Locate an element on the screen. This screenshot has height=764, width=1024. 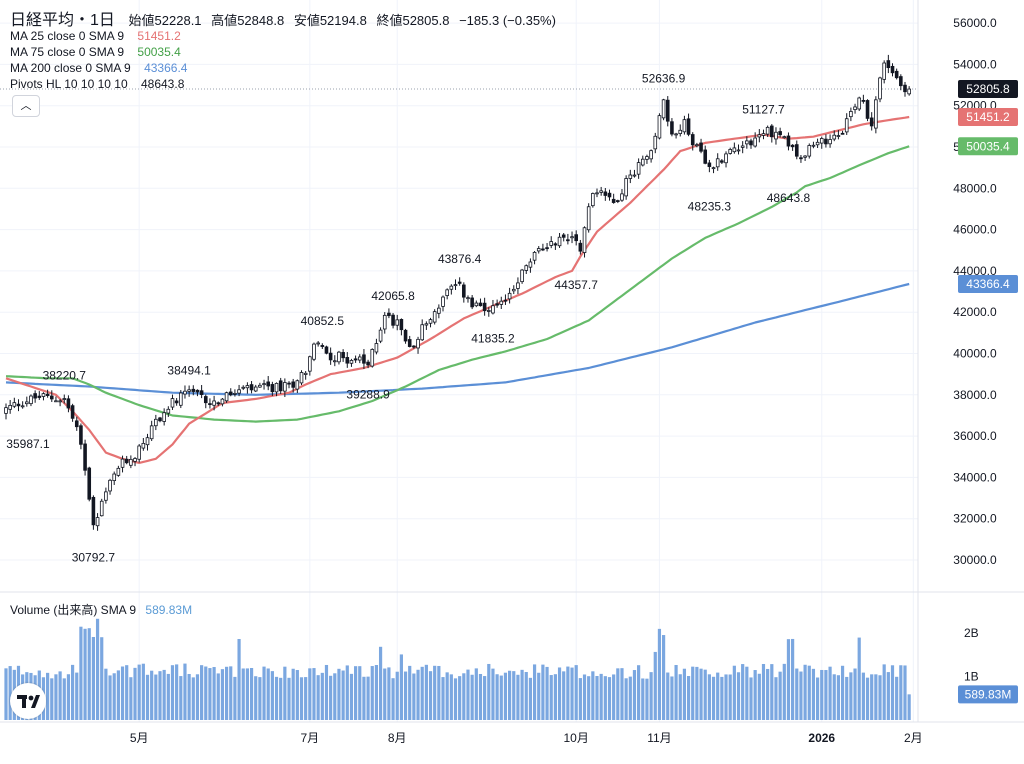
legend-ma75: MA 75 close 0 SMA 9 50035.4 is located at coordinates (95, 52).